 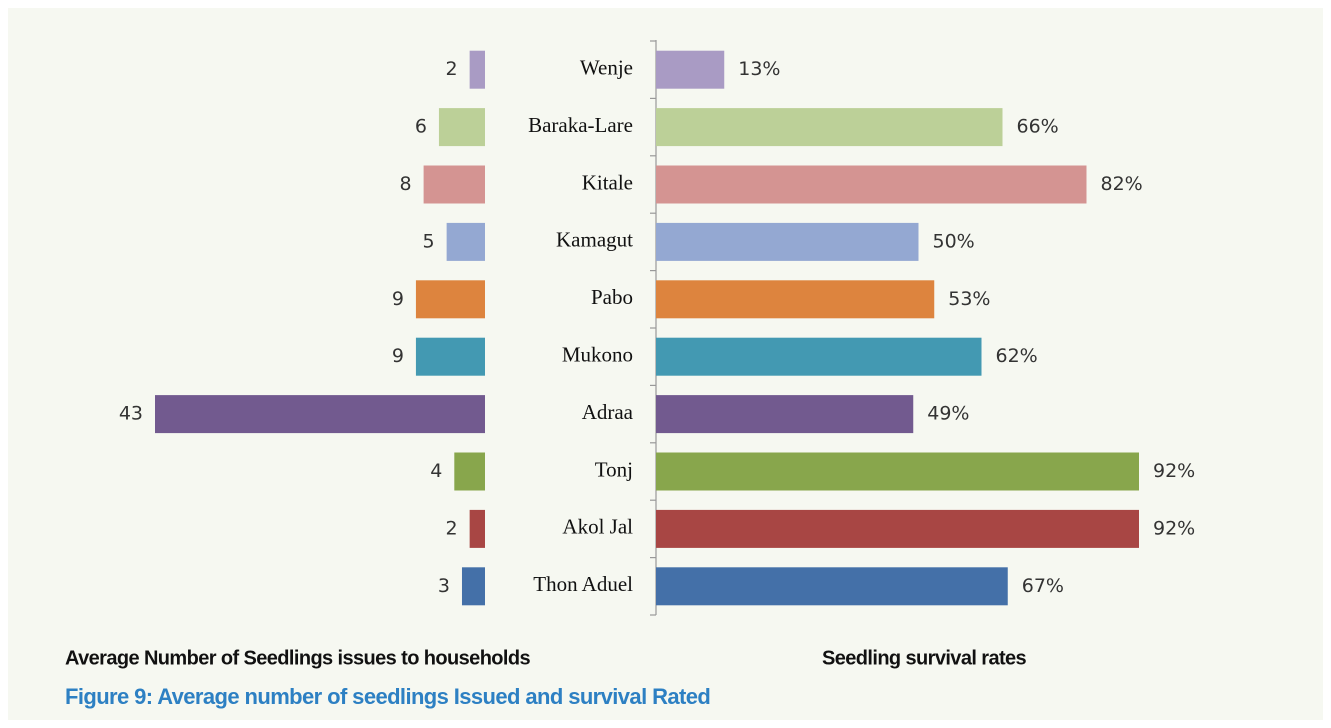 What do you see at coordinates (594, 240) in the screenshot?
I see `category-label: Kamagut` at bounding box center [594, 240].